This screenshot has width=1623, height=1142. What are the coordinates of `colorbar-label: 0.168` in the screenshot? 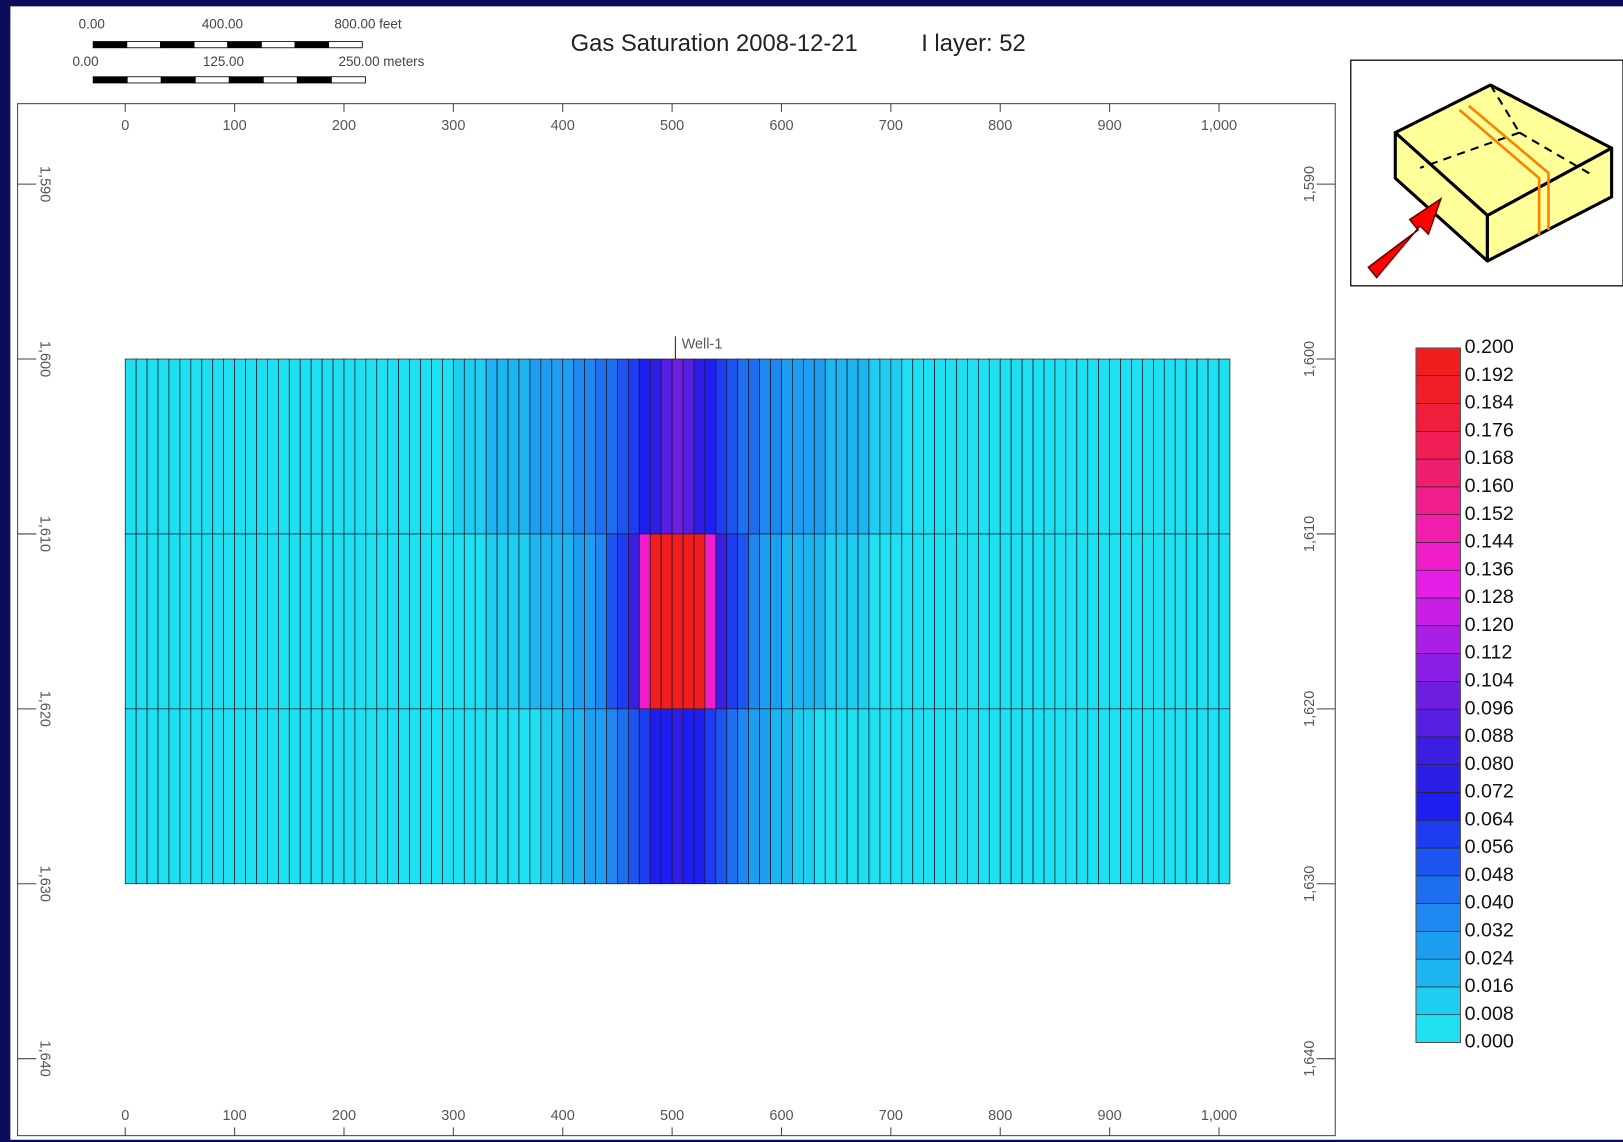 It's located at (1489, 458).